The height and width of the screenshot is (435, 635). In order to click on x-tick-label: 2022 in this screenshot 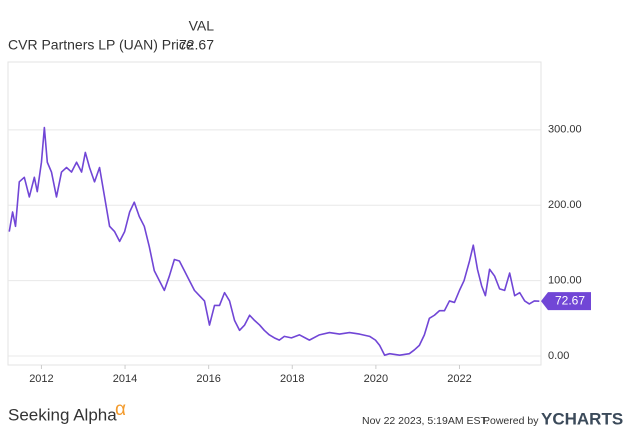, I will do `click(459, 379)`.